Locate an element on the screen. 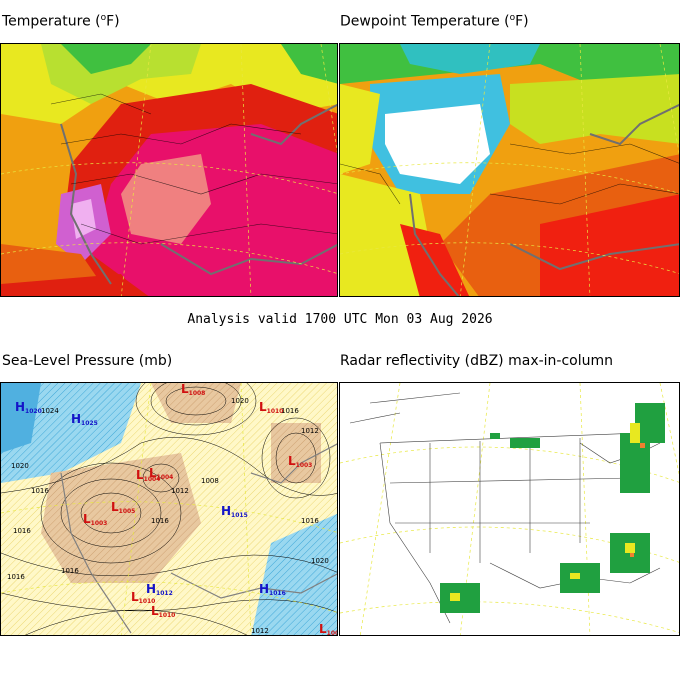 This screenshot has height=680, width=680. pressure-center-value: 1015 is located at coordinates (239, 515).